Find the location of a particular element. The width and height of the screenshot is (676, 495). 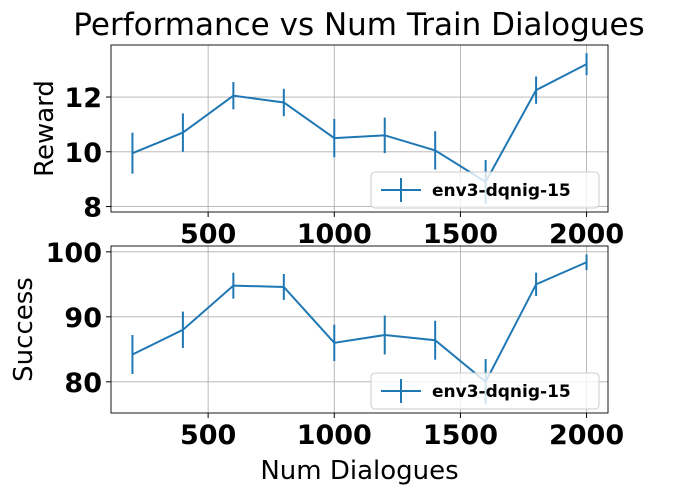

y-axis-label: Reward is located at coordinates (45, 128).